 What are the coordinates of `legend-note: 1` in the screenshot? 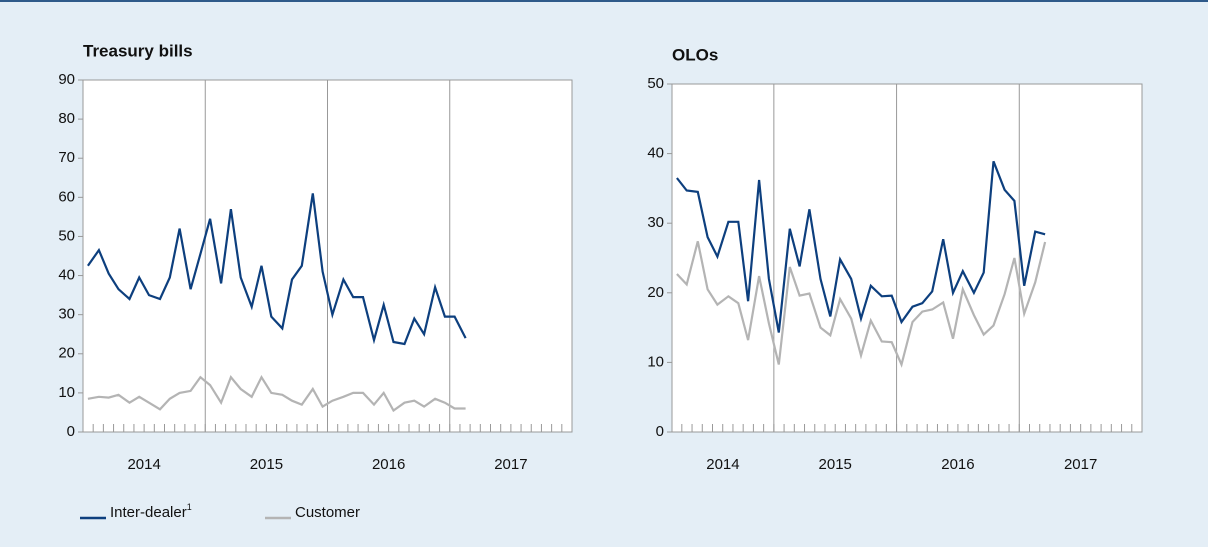 It's located at (189, 507).